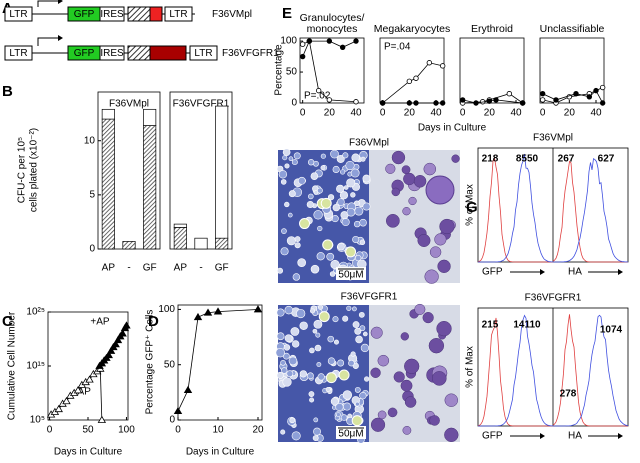 This screenshot has width=640, height=463. What do you see at coordinates (47, 3) in the screenshot?
I see `promoter-arrow` at bounding box center [47, 3].